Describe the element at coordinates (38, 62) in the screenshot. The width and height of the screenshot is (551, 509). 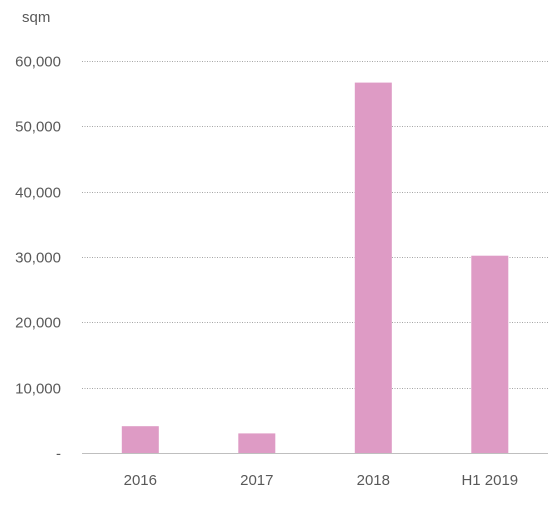
I see `y-tick-label: 60,000` at that location.